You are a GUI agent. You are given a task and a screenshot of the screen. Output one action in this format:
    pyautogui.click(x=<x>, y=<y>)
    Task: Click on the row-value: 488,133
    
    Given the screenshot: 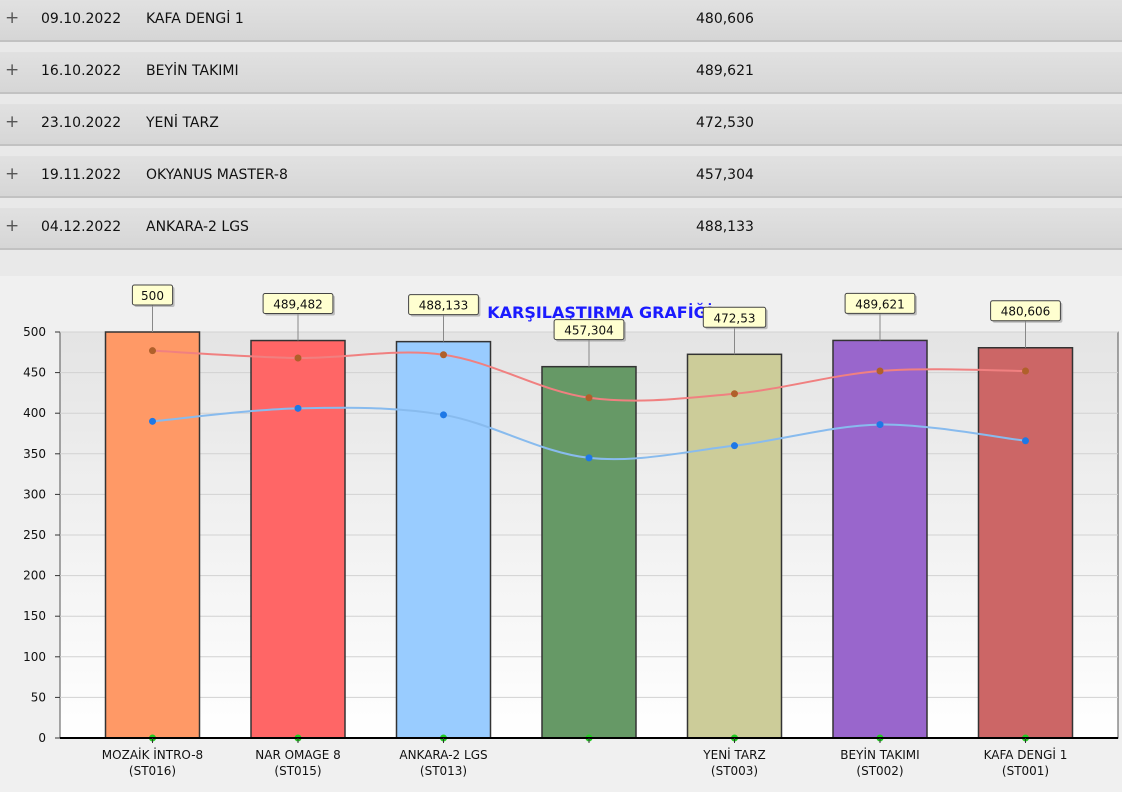 What is the action you would take?
    pyautogui.click(x=725, y=227)
    